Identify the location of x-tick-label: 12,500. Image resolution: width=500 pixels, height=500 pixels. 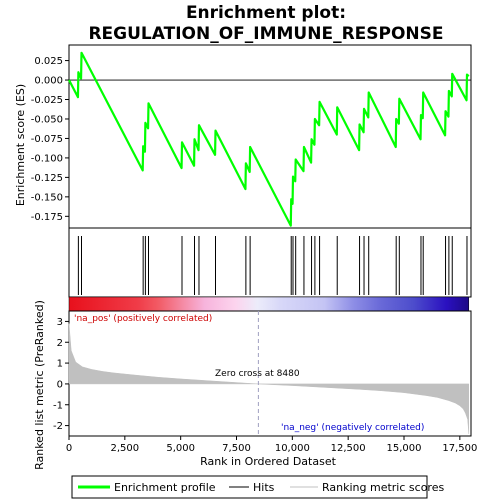
(348, 448).